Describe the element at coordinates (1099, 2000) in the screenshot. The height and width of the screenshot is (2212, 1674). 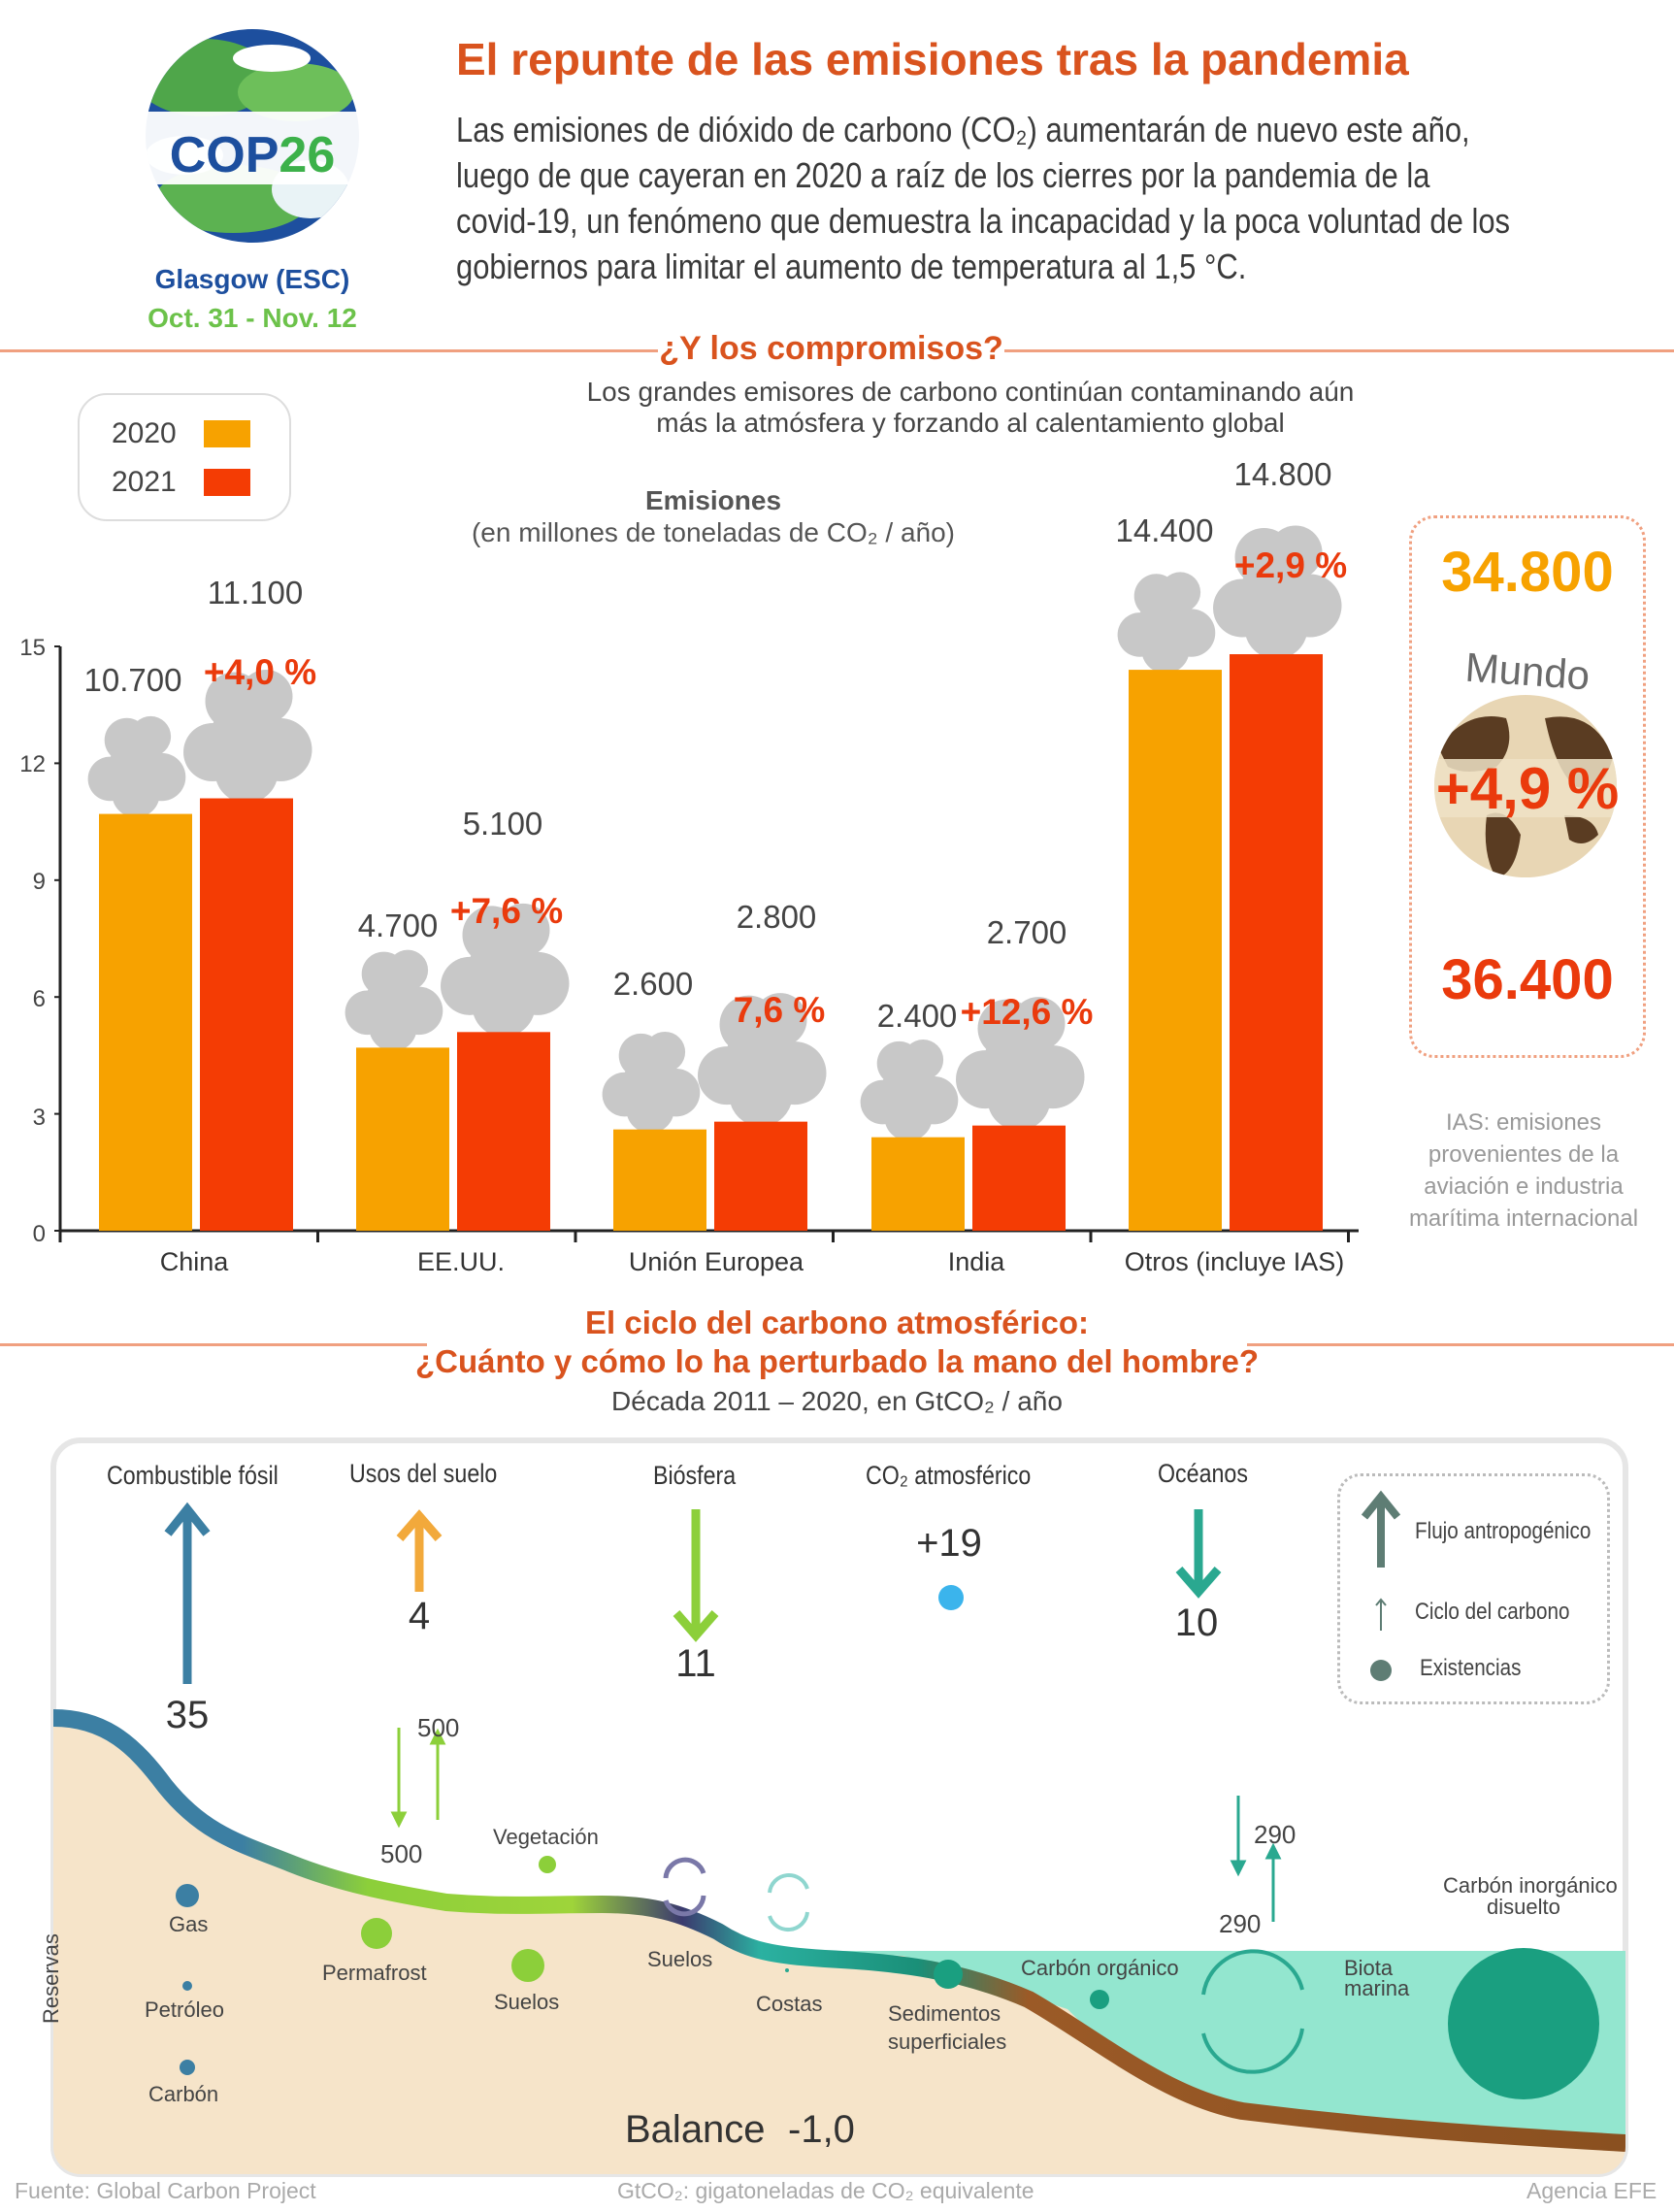
I see `organic-carbon-stock-icon` at that location.